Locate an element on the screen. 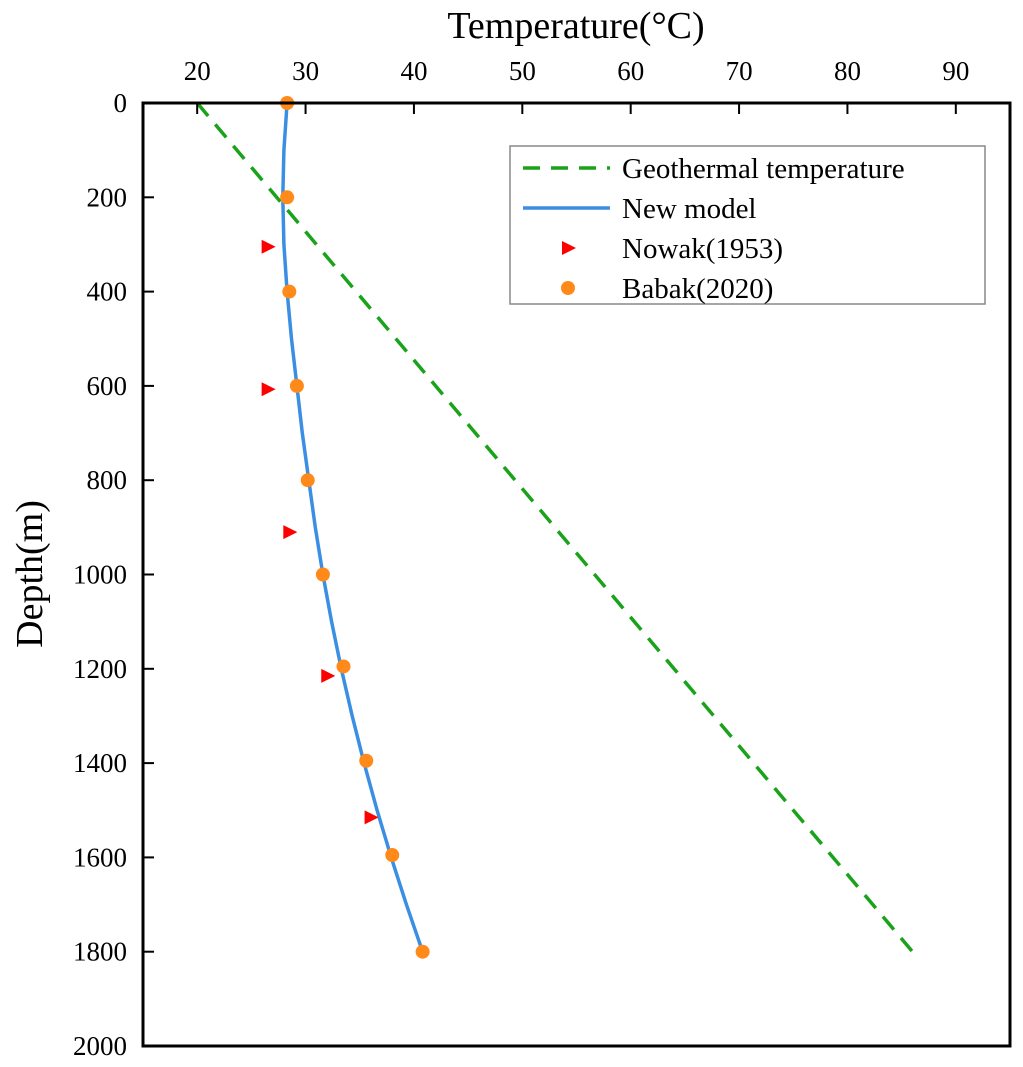 The image size is (1023, 1067). new-model-line is located at coordinates (353, 527).